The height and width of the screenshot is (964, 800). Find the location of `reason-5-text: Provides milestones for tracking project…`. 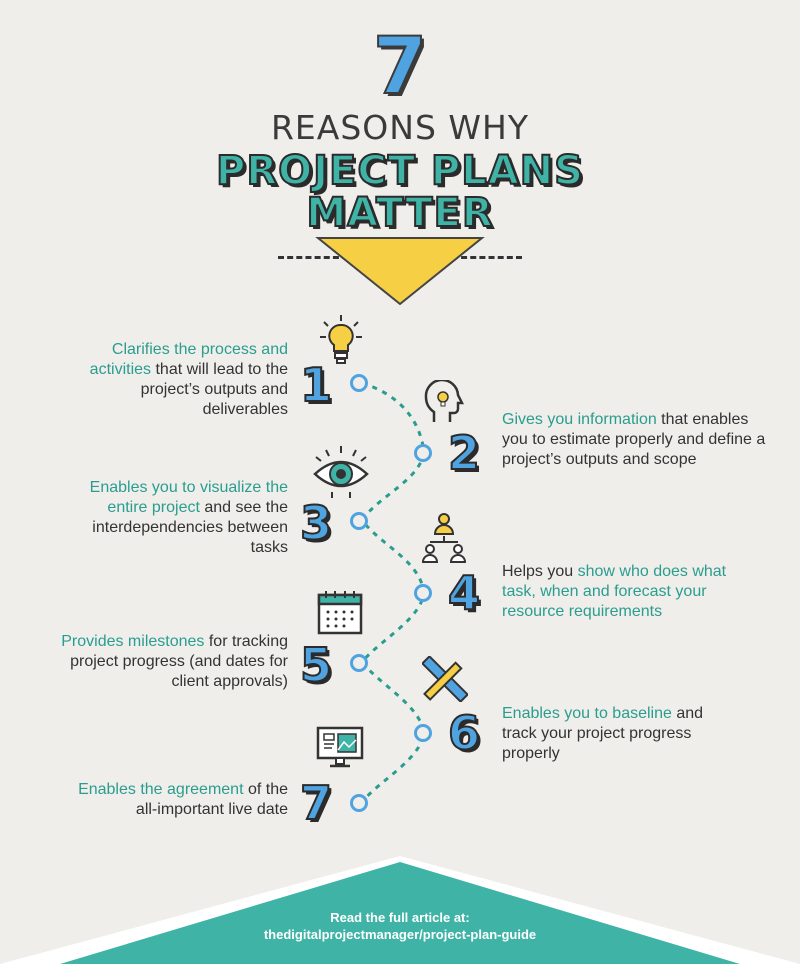

reason-5-text: Provides milestones for tracking project… is located at coordinates (164, 662).